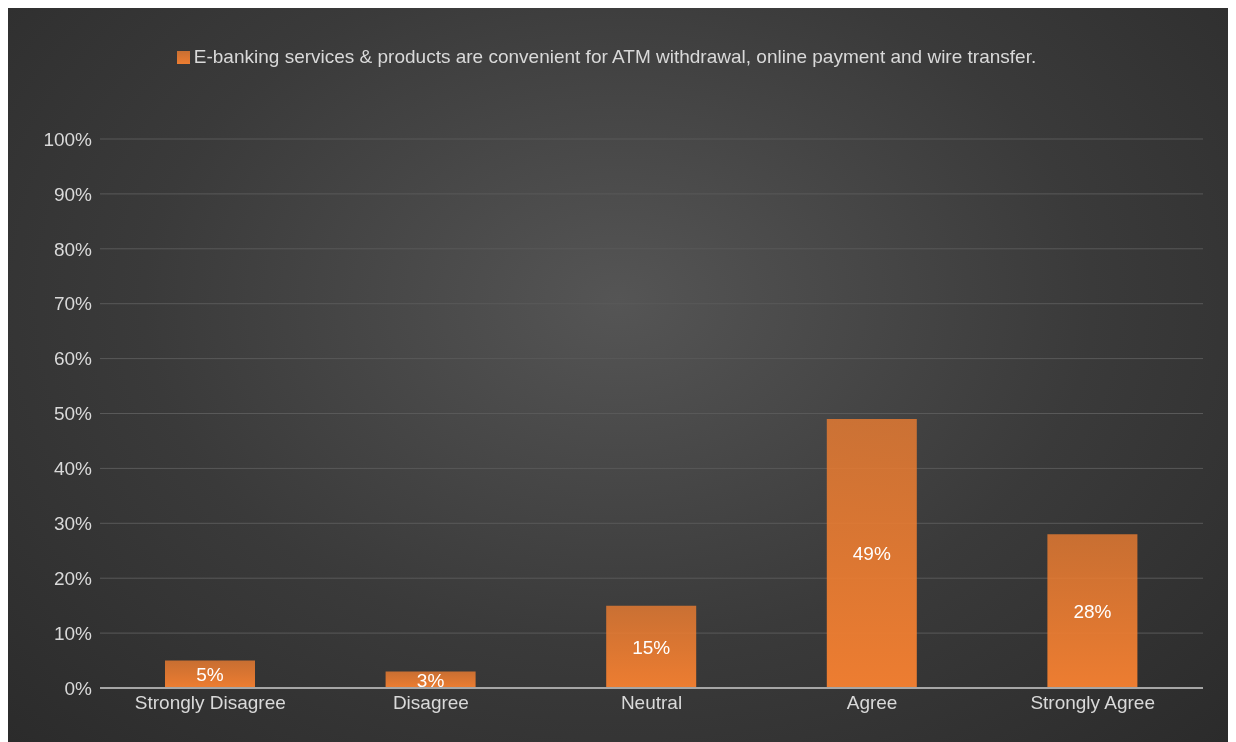 The image size is (1236, 742). I want to click on data-label: 28%, so click(1092, 612).